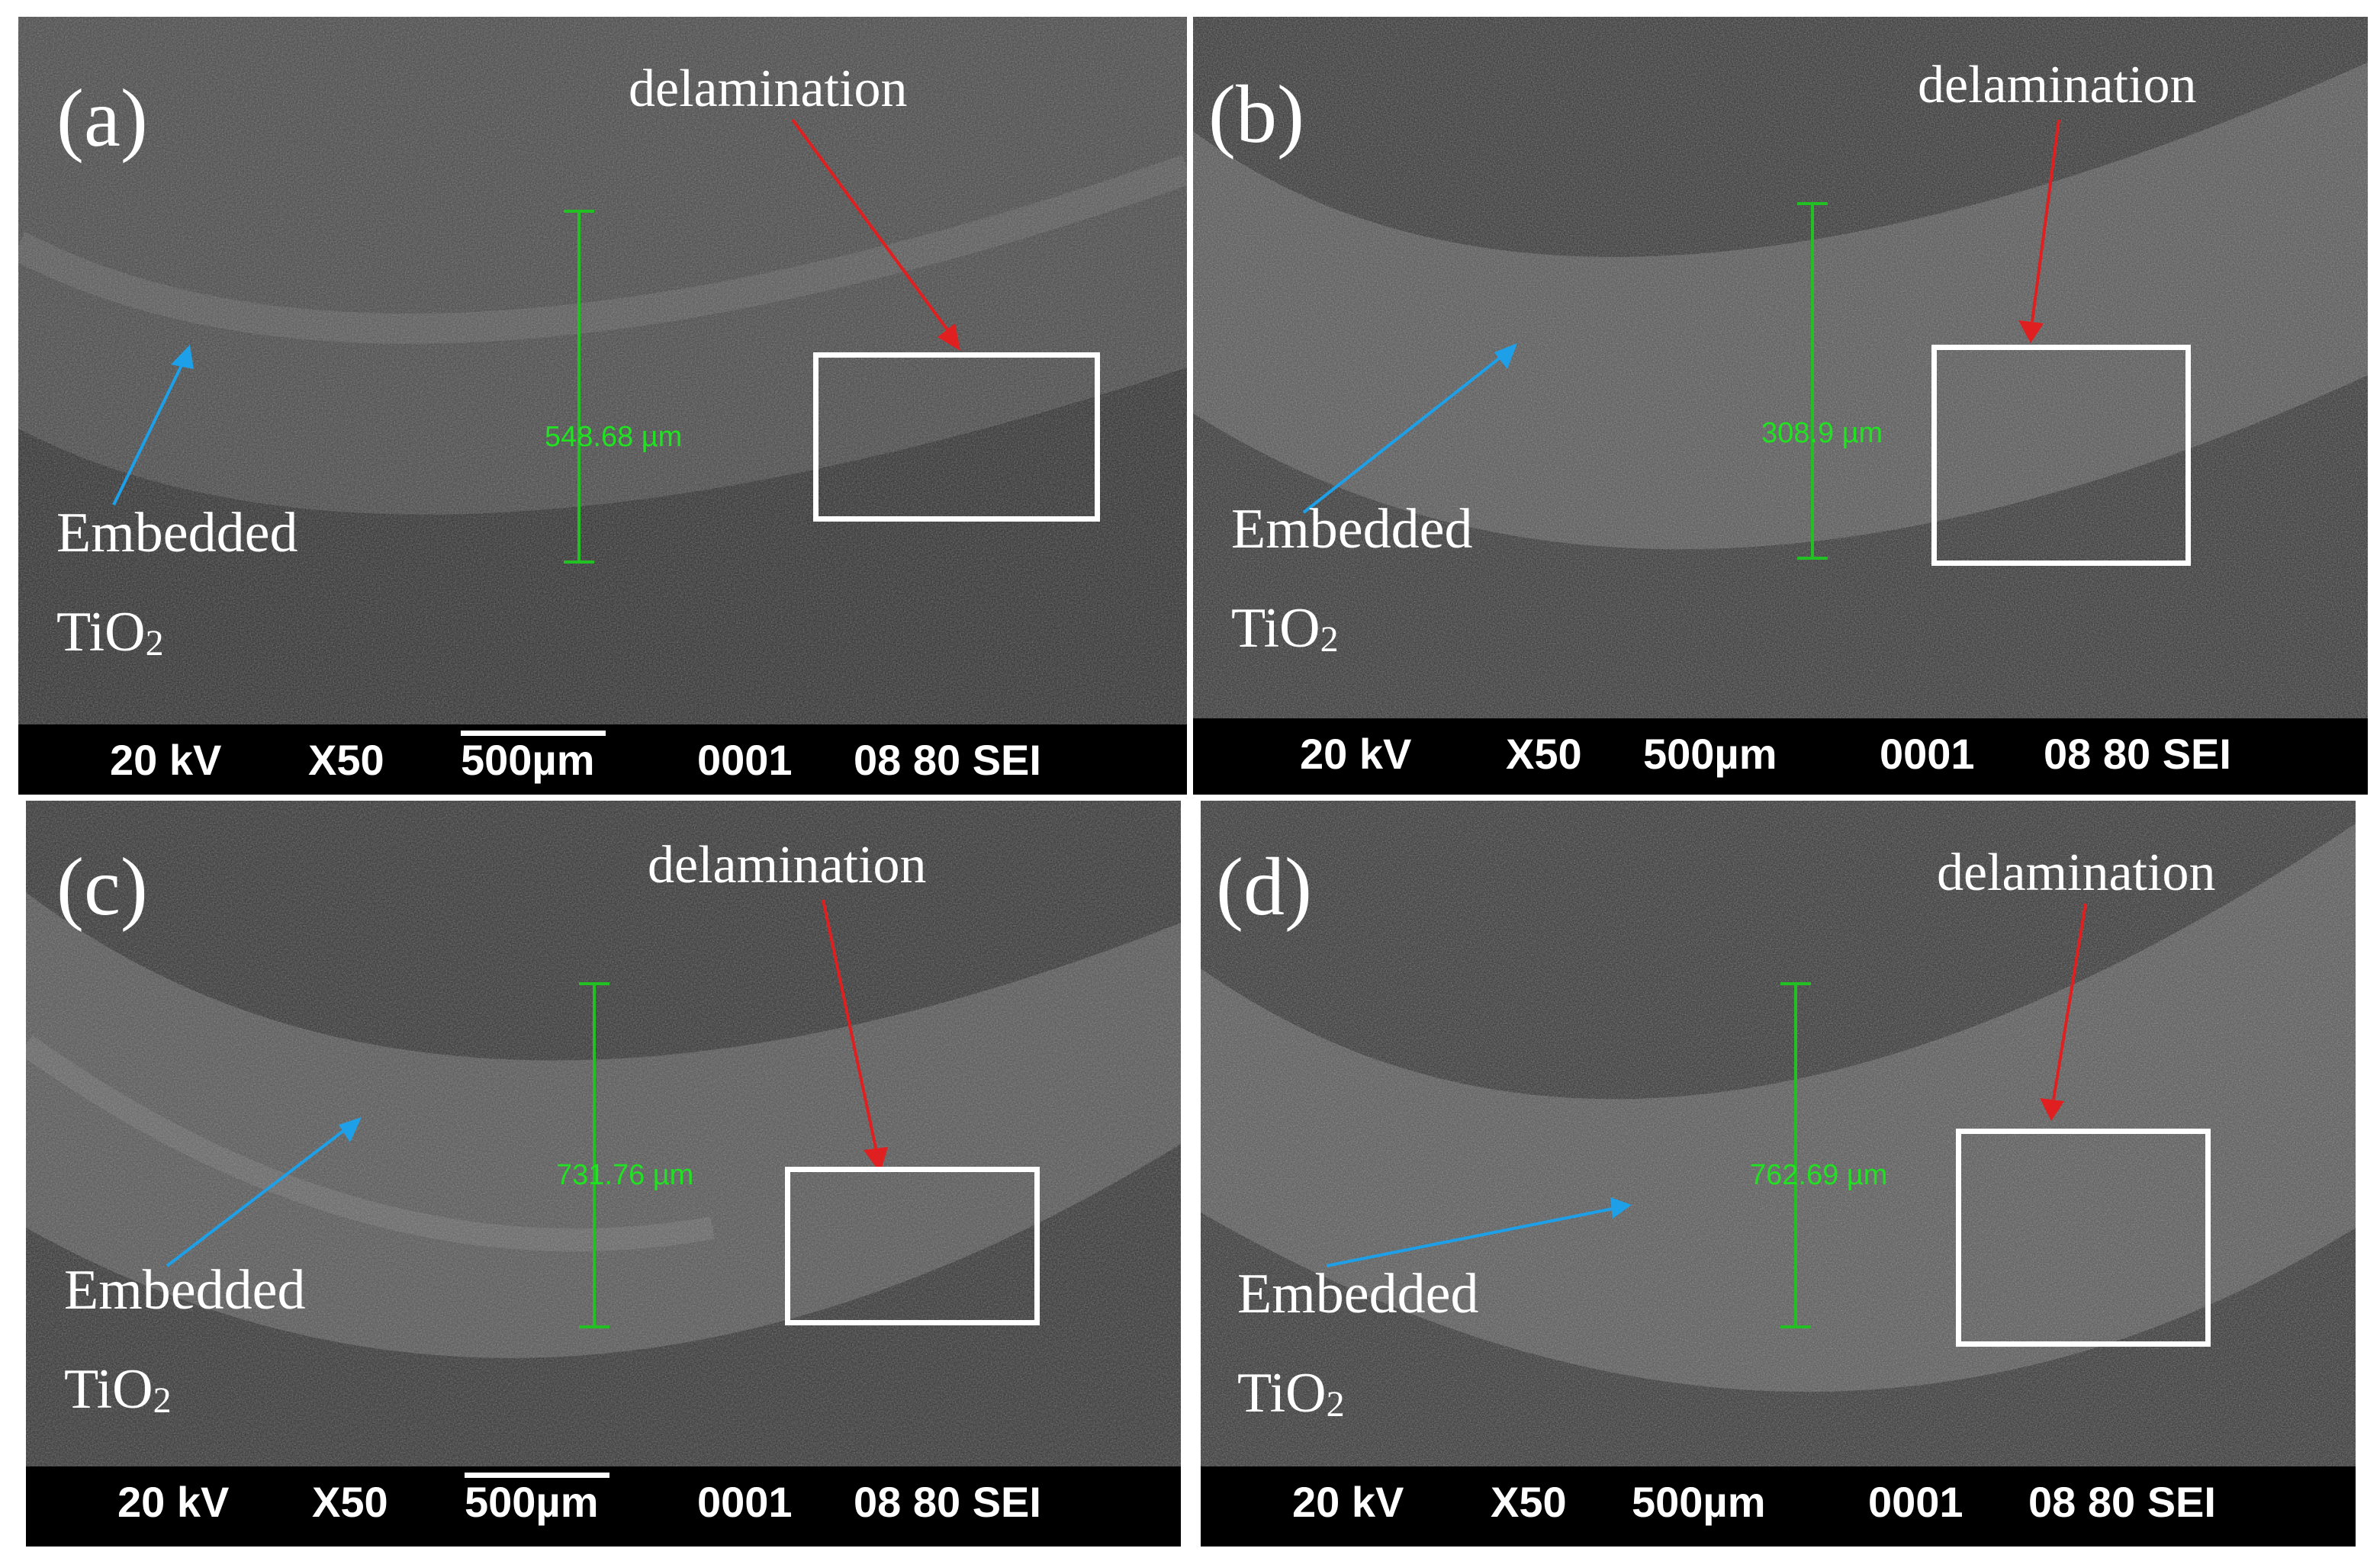 This screenshot has height=1561, width=2380. Describe the element at coordinates (1264, 887) in the screenshot. I see `panel-label: (d)` at that location.